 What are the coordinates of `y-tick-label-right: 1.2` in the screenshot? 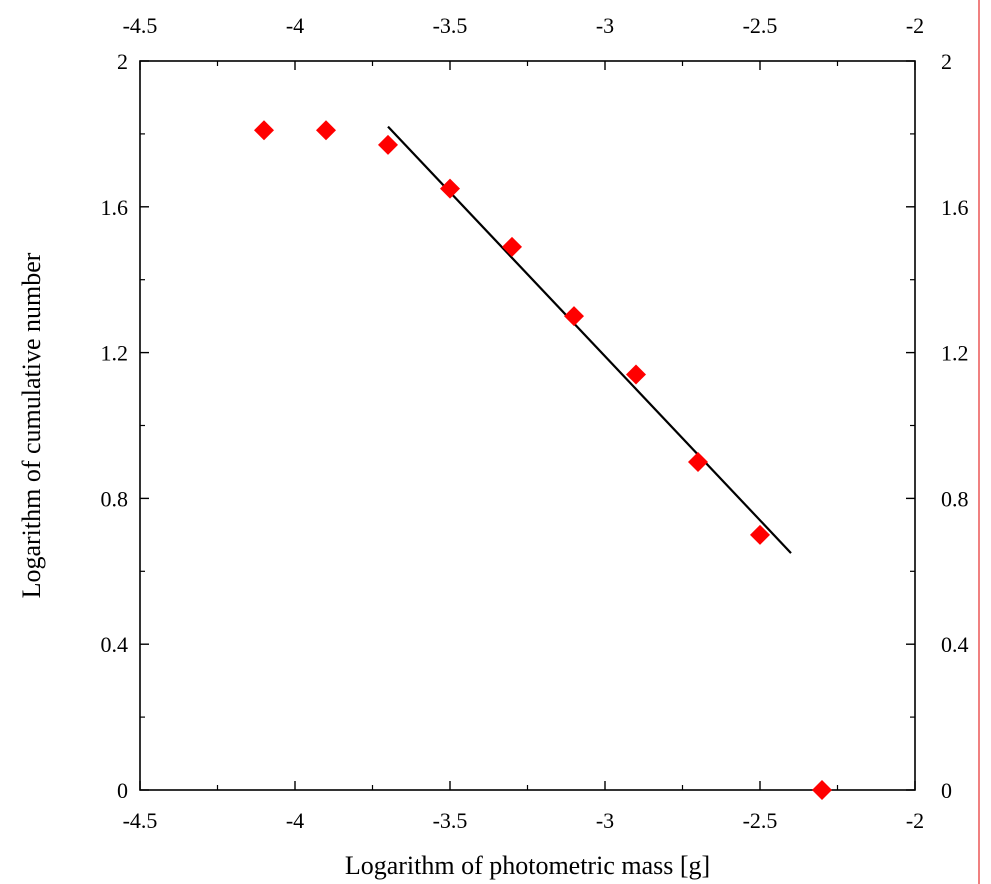 It's located at (955, 353).